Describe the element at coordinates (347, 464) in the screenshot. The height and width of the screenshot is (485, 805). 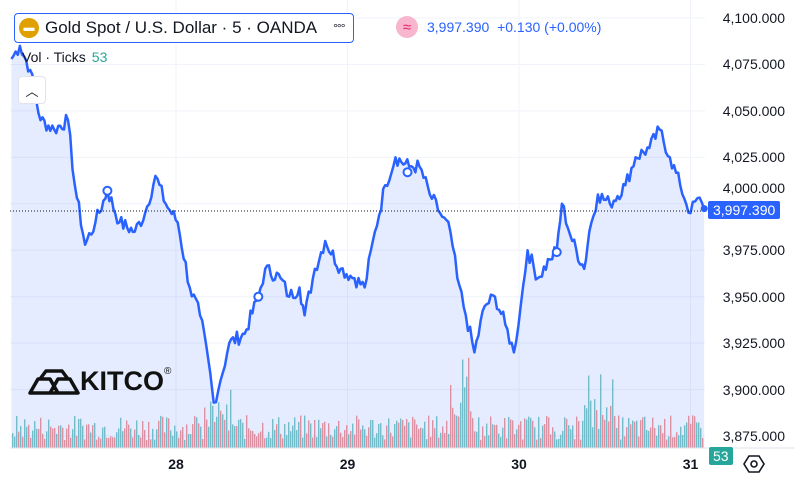
I see `time-tick-label: 29` at that location.